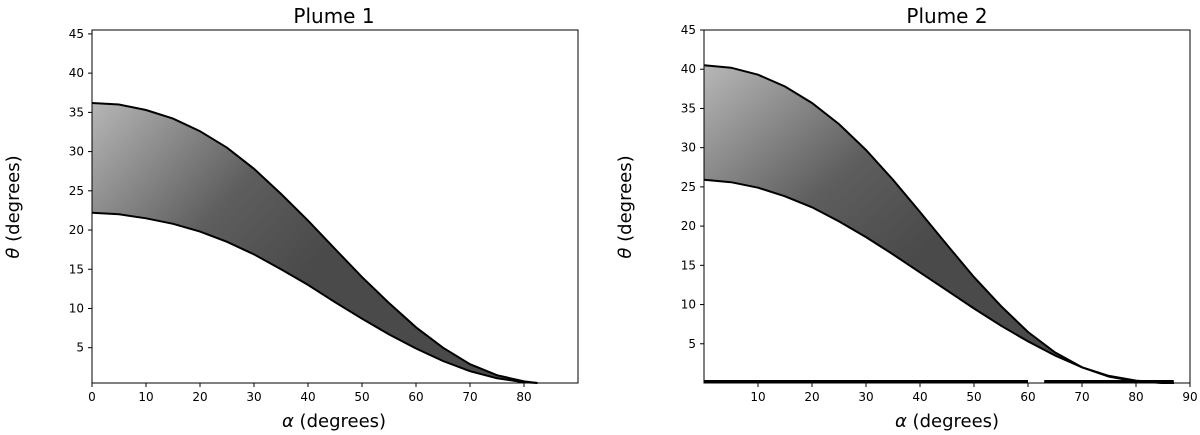 Image resolution: width=1200 pixels, height=435 pixels. I want to click on x-axis-ticks: 0 10 20 30 40 50 60 70 80, so click(310, 393).